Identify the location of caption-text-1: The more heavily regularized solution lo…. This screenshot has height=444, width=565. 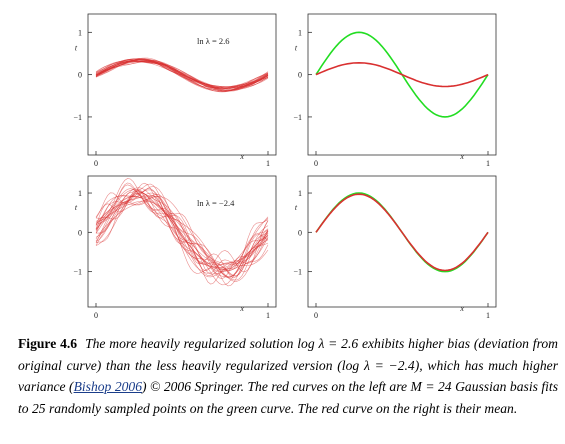
(288, 365).